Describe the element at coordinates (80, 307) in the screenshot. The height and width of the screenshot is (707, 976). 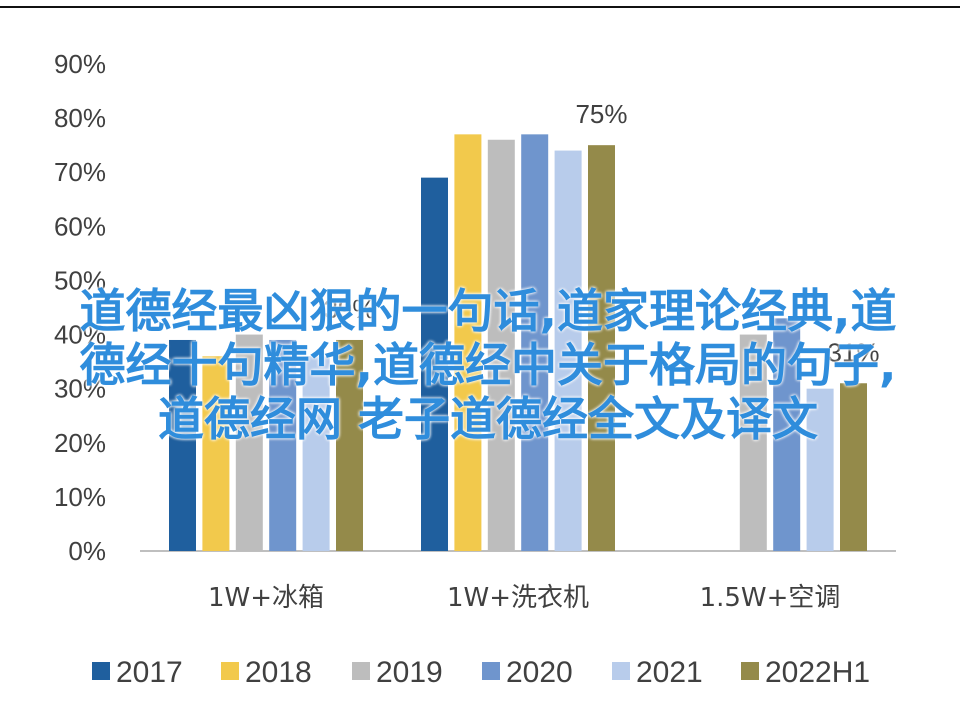
I see `y-axis: 0% 10% 20% 30% 40% 50% 60% 70% 80% 90%` at that location.